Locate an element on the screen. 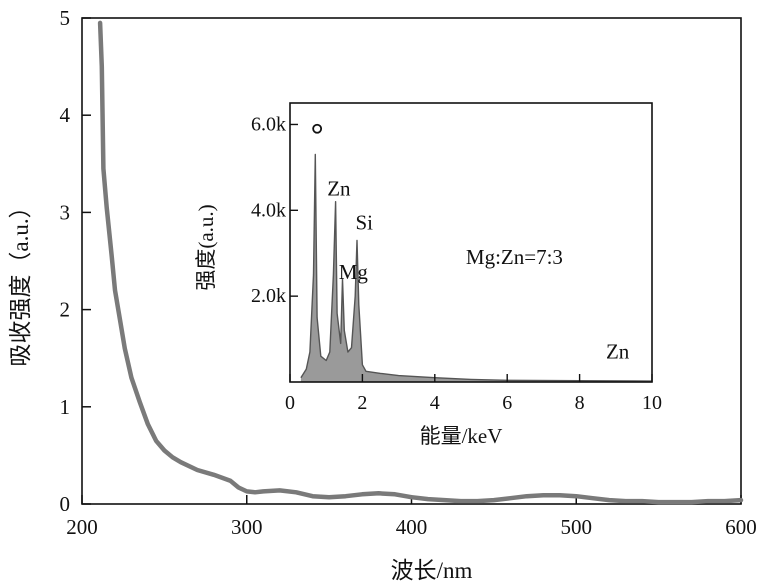 The image size is (761, 584). main-y-tick-label: 1 is located at coordinates (65, 407).